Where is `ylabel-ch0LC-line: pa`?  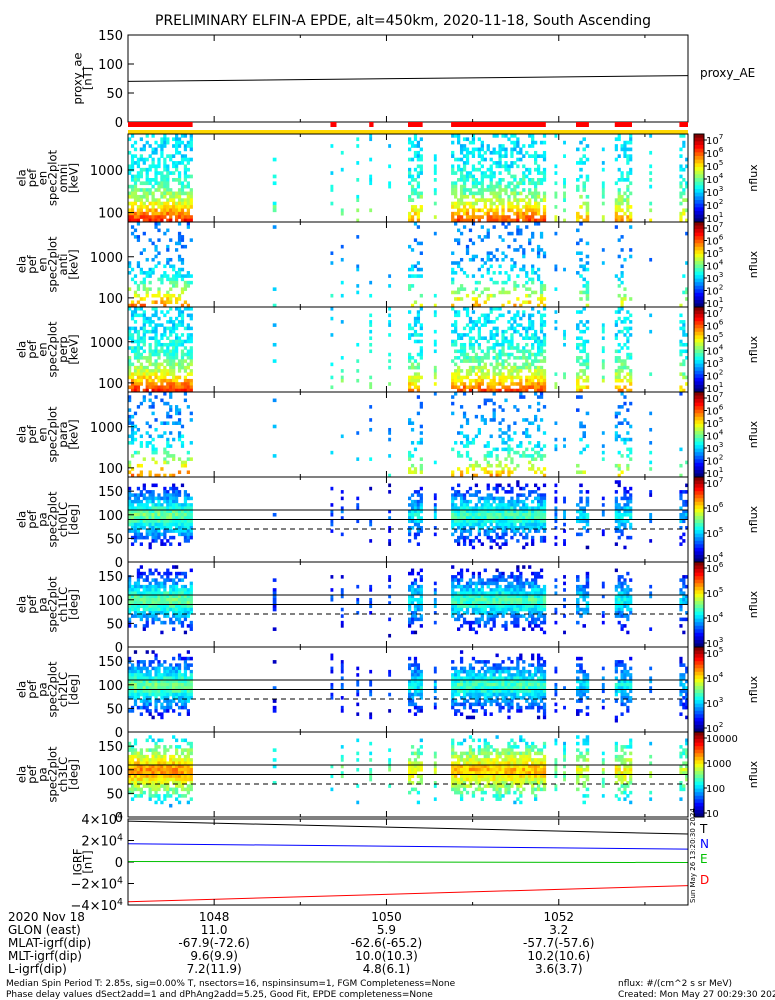
ylabel-ch0LC-line: pa is located at coordinates (42, 519).